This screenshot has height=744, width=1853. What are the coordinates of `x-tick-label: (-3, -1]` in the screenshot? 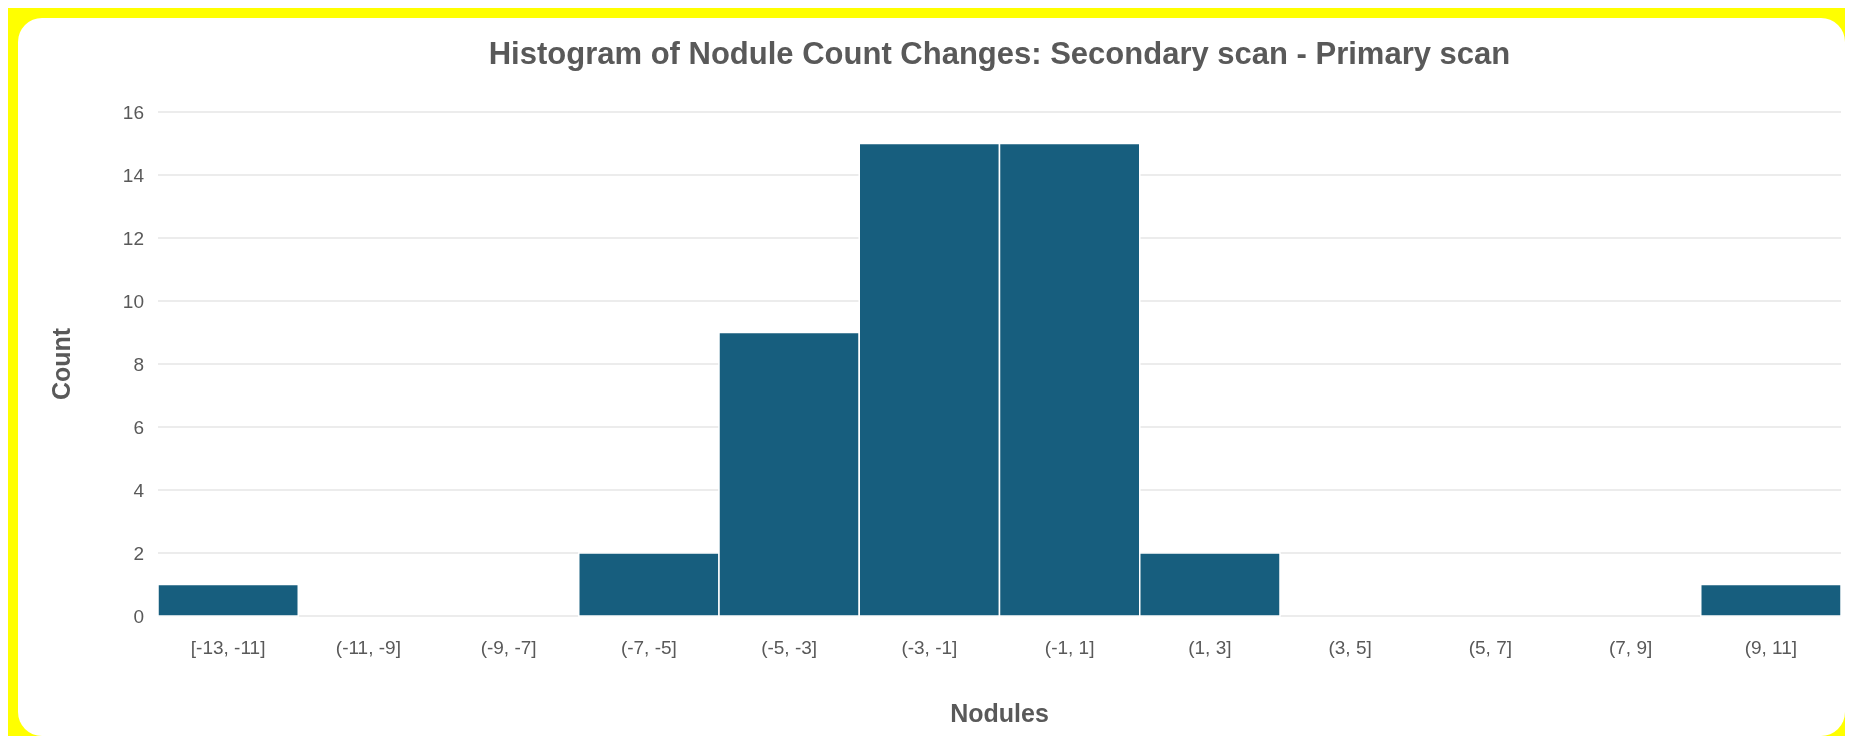 It's located at (929, 647).